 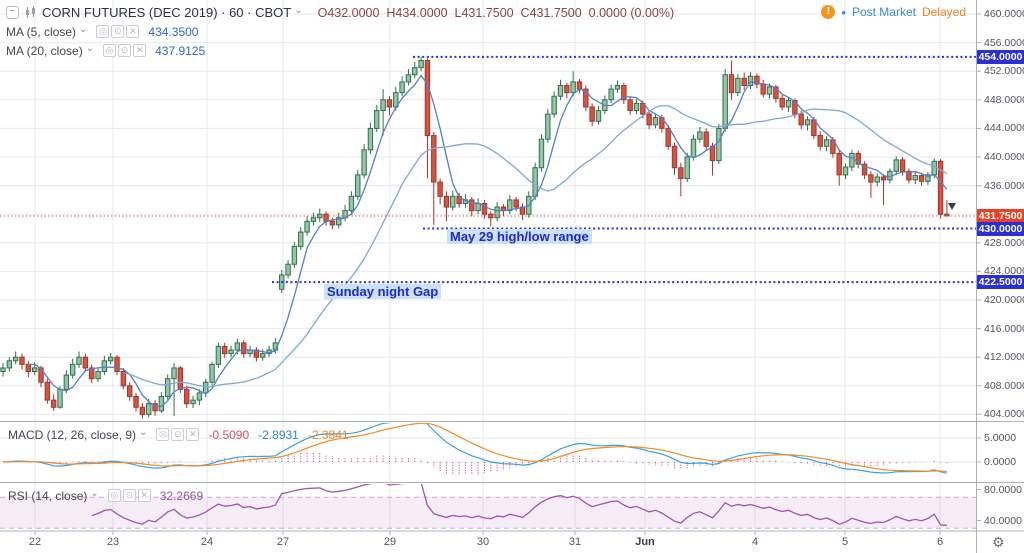 I want to click on ma5-label: MA (5, close), so click(x=41, y=31).